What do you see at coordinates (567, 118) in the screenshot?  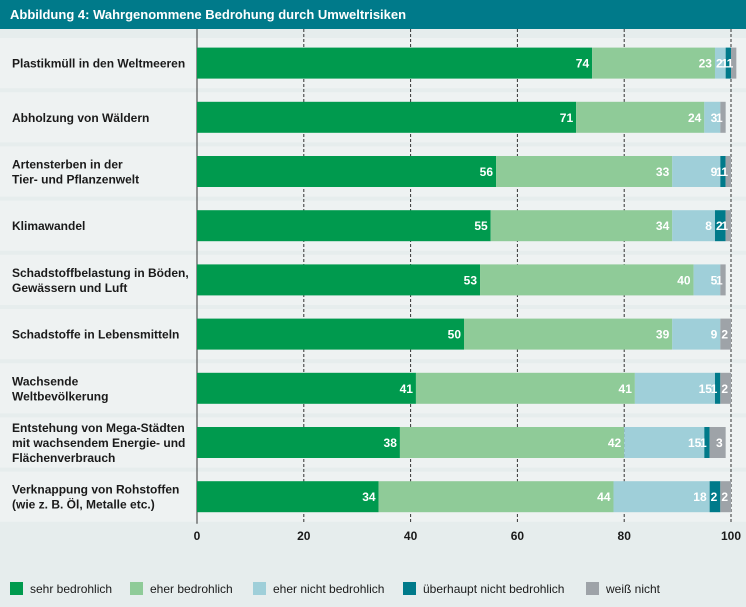 I see `data-label: 71` at bounding box center [567, 118].